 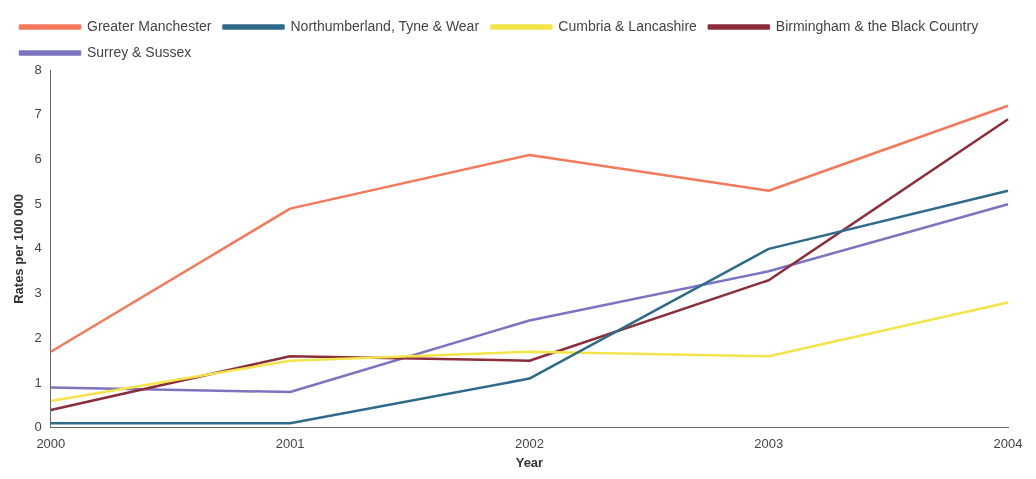 I want to click on y-tick-label: 3, so click(x=38, y=293).